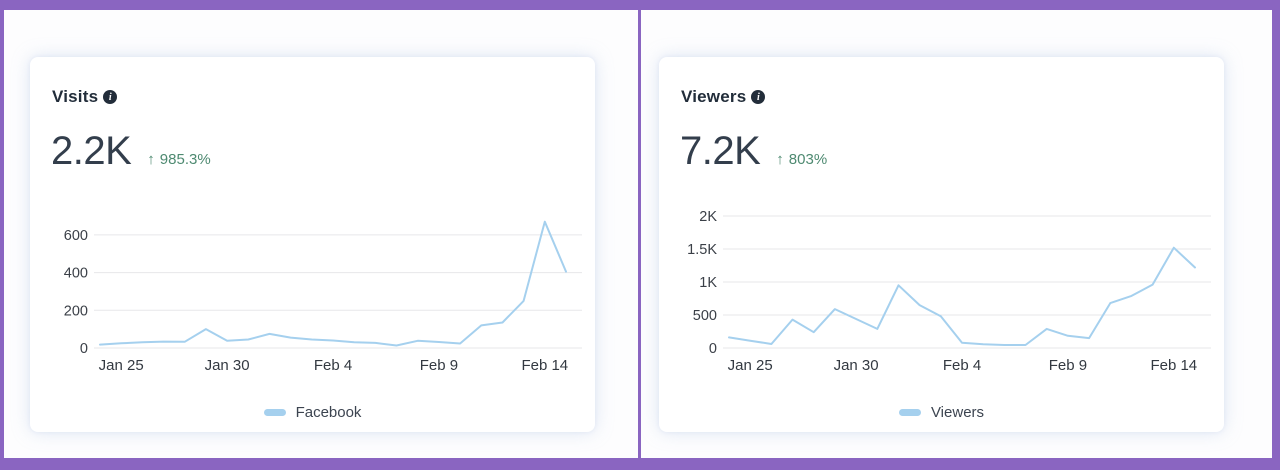 This screenshot has width=1280, height=470. What do you see at coordinates (1276, 235) in the screenshot?
I see `window-border-right` at bounding box center [1276, 235].